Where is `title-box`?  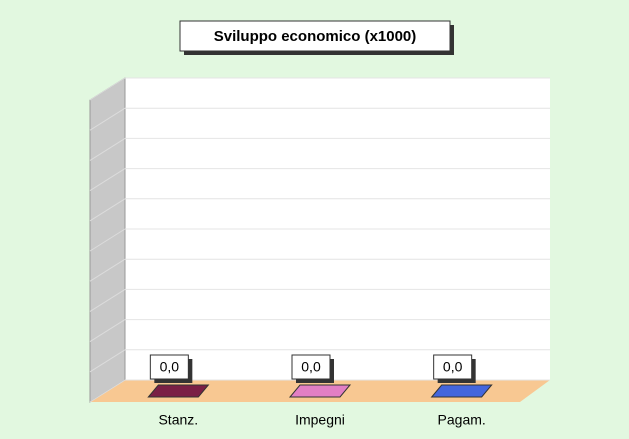
title-box is located at coordinates (315, 36).